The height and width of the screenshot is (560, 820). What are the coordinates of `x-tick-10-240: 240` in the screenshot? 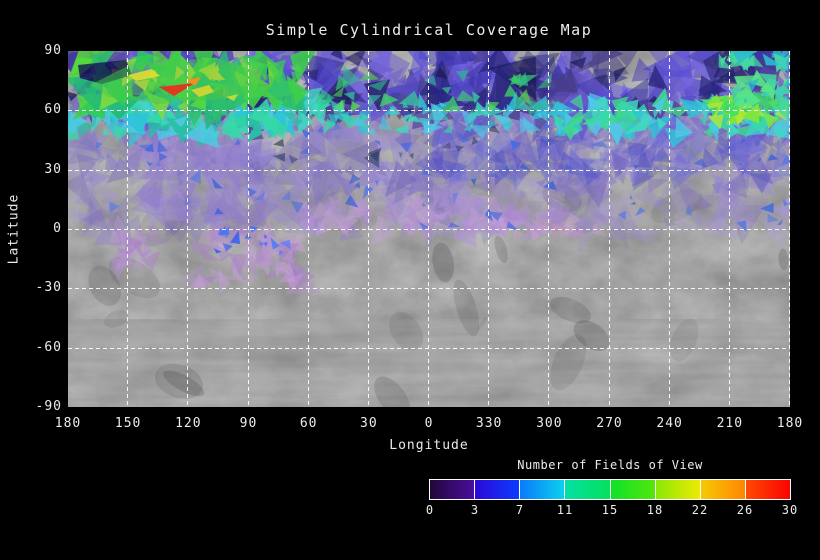 It's located at (669, 423).